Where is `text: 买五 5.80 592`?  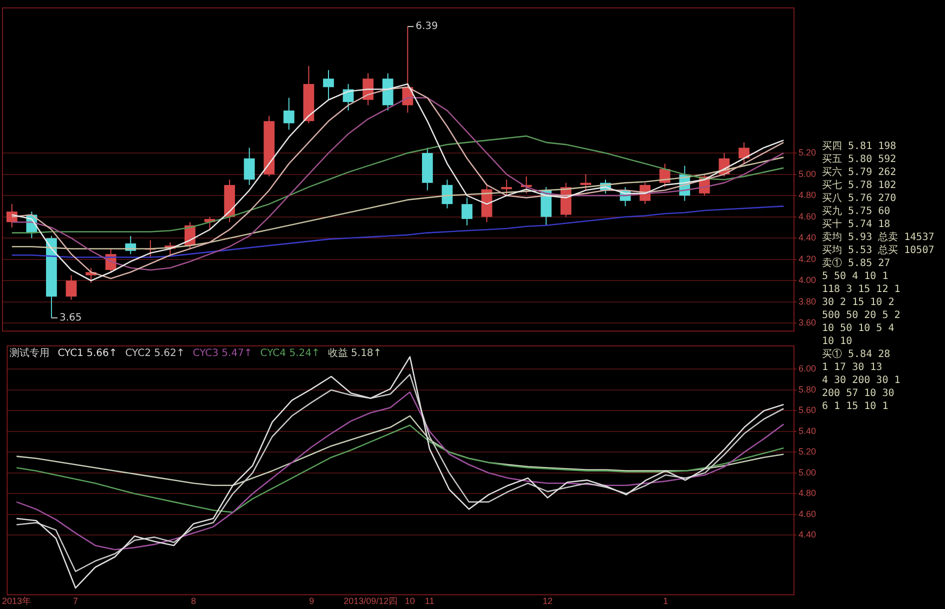 text: 买五 5.80 592 is located at coordinates (860, 159).